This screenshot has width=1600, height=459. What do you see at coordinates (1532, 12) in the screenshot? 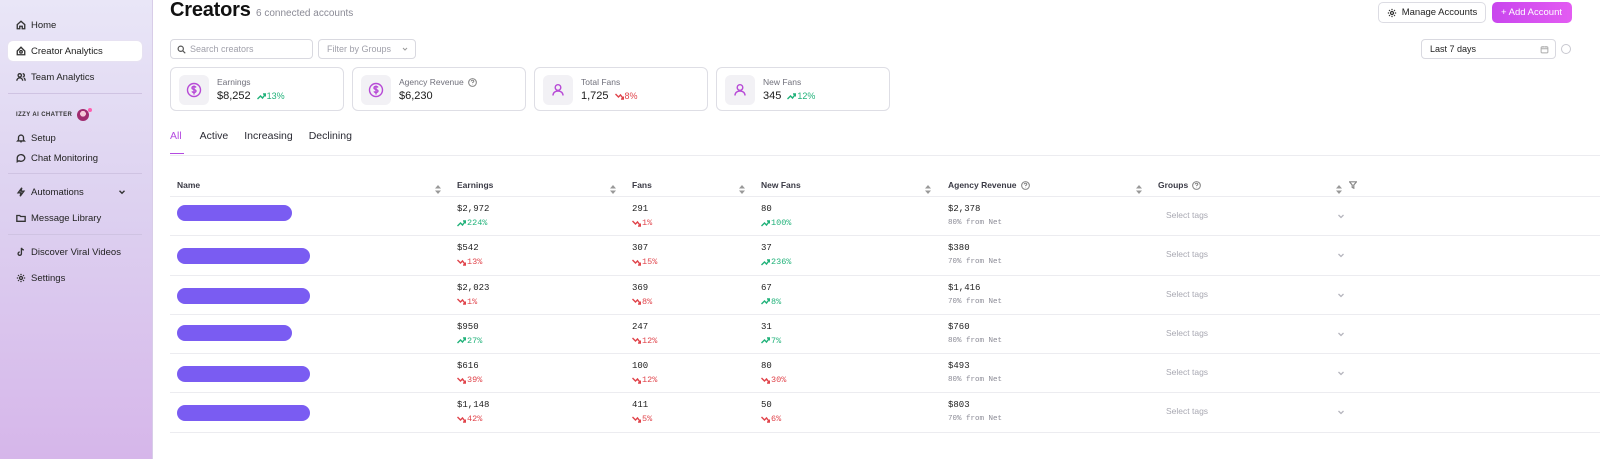
I see `add-account-button: + Add Account` at bounding box center [1532, 12].